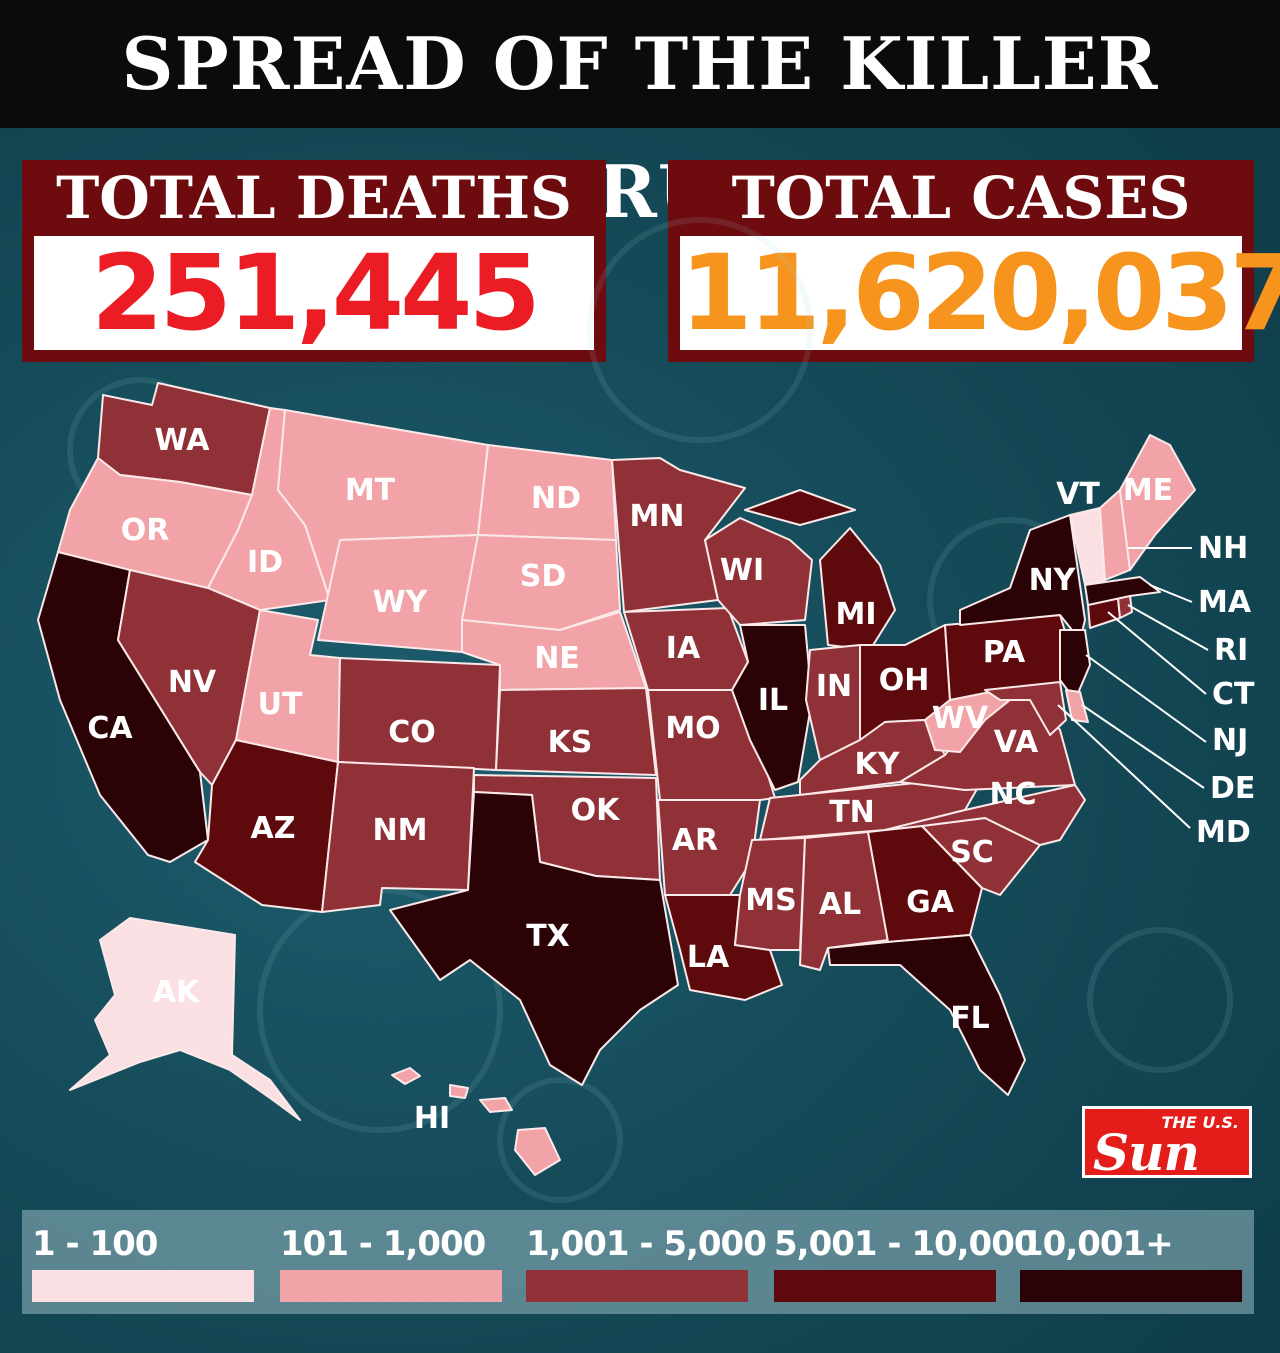 This screenshot has width=1280, height=1353. What do you see at coordinates (773, 700) in the screenshot?
I see `label-il: IL` at bounding box center [773, 700].